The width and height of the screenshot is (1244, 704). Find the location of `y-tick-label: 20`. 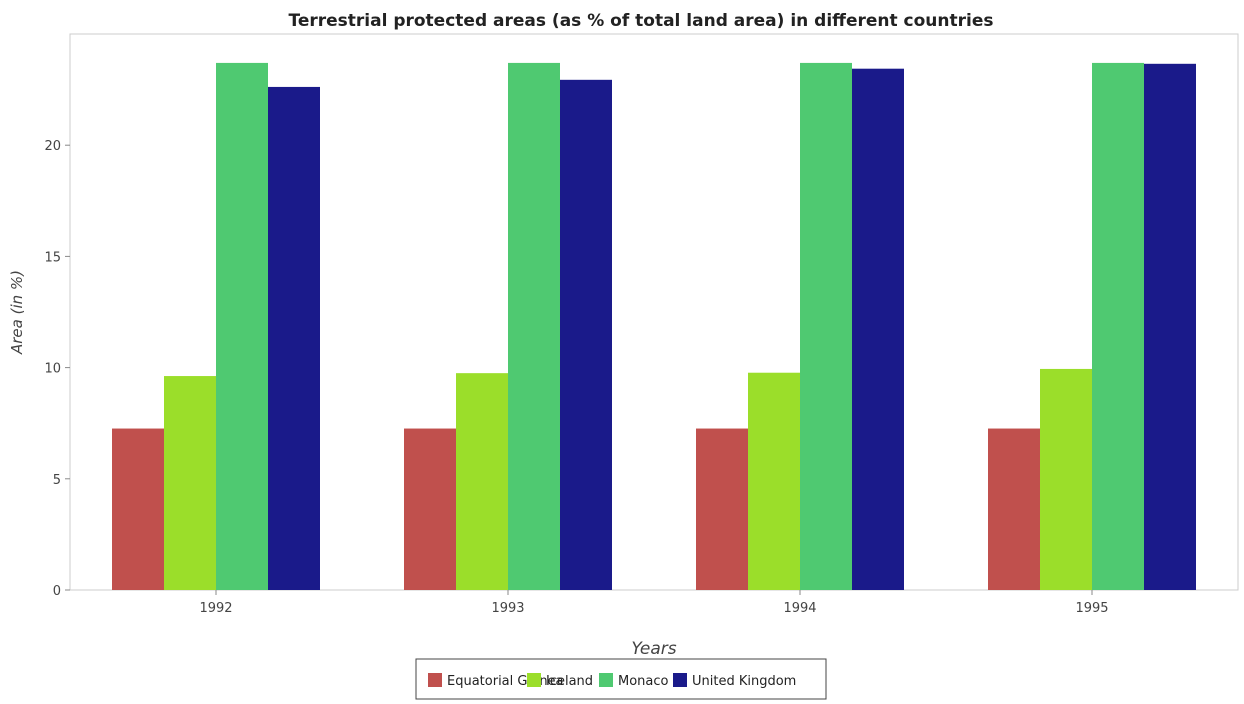

y-tick-label: 20 is located at coordinates (52, 146).